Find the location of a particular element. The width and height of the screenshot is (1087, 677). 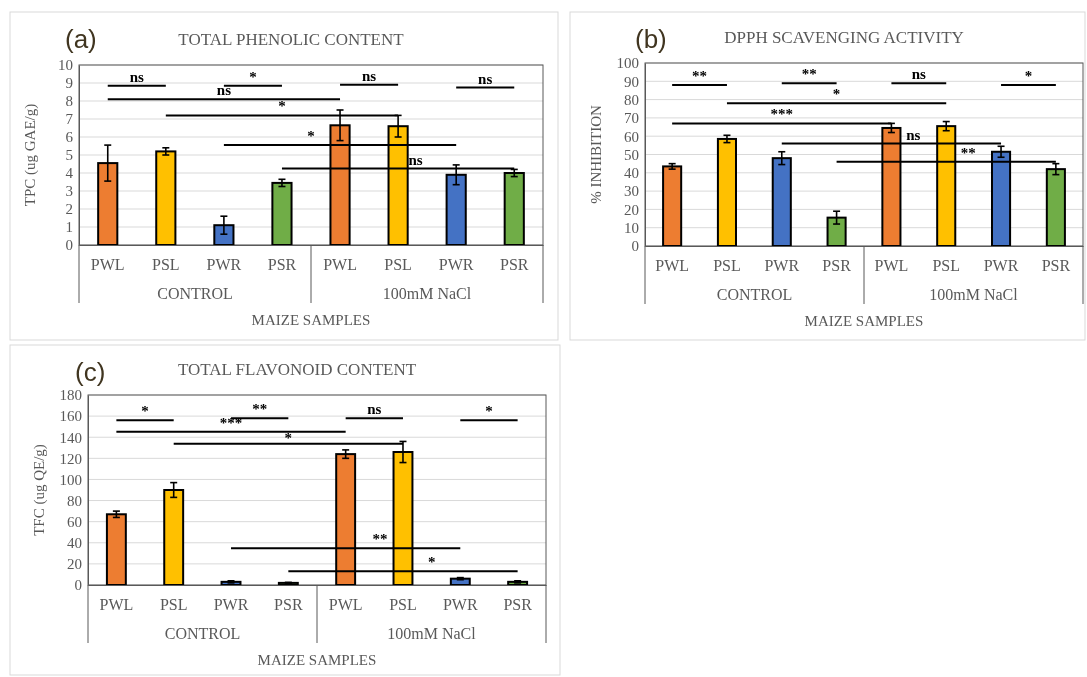

y-axis-title: TFC (ug QE/g) is located at coordinates (39, 490).